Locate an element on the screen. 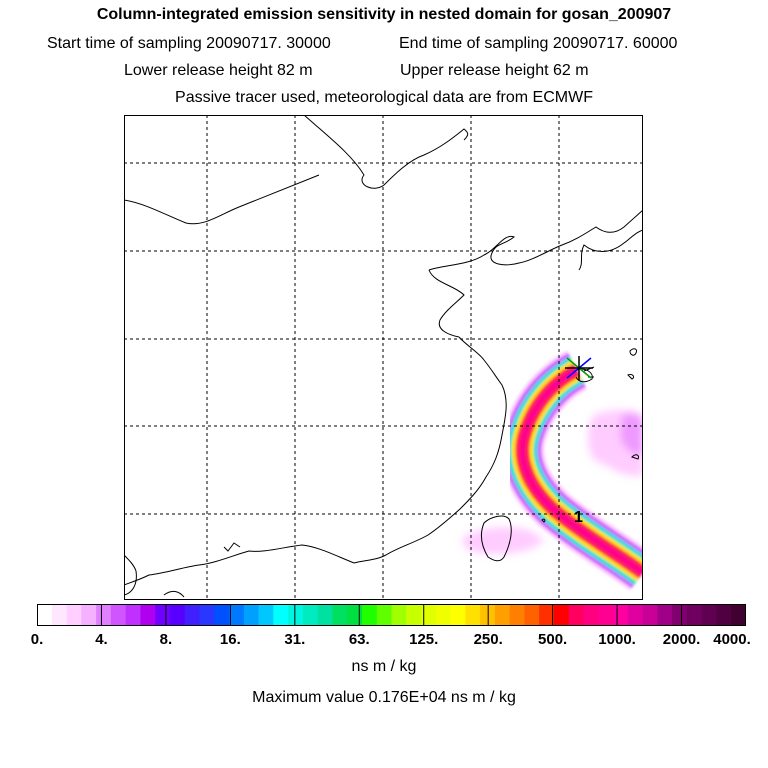 The image size is (768, 768). lower-release-label: Lower release height 82 m is located at coordinates (218, 70).